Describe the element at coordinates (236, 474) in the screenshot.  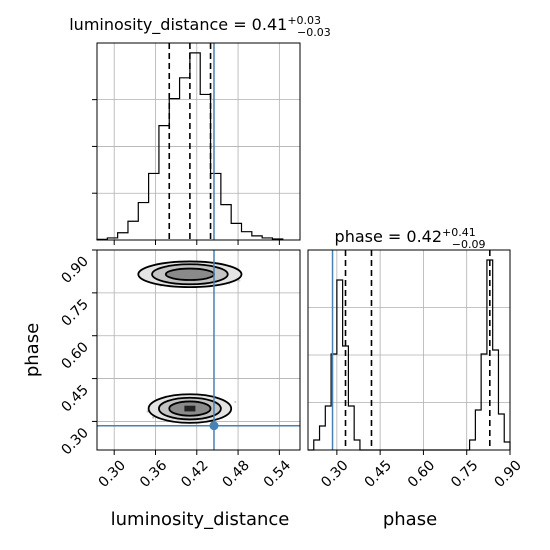
I see `tick-label-x: 0.48` at that location.